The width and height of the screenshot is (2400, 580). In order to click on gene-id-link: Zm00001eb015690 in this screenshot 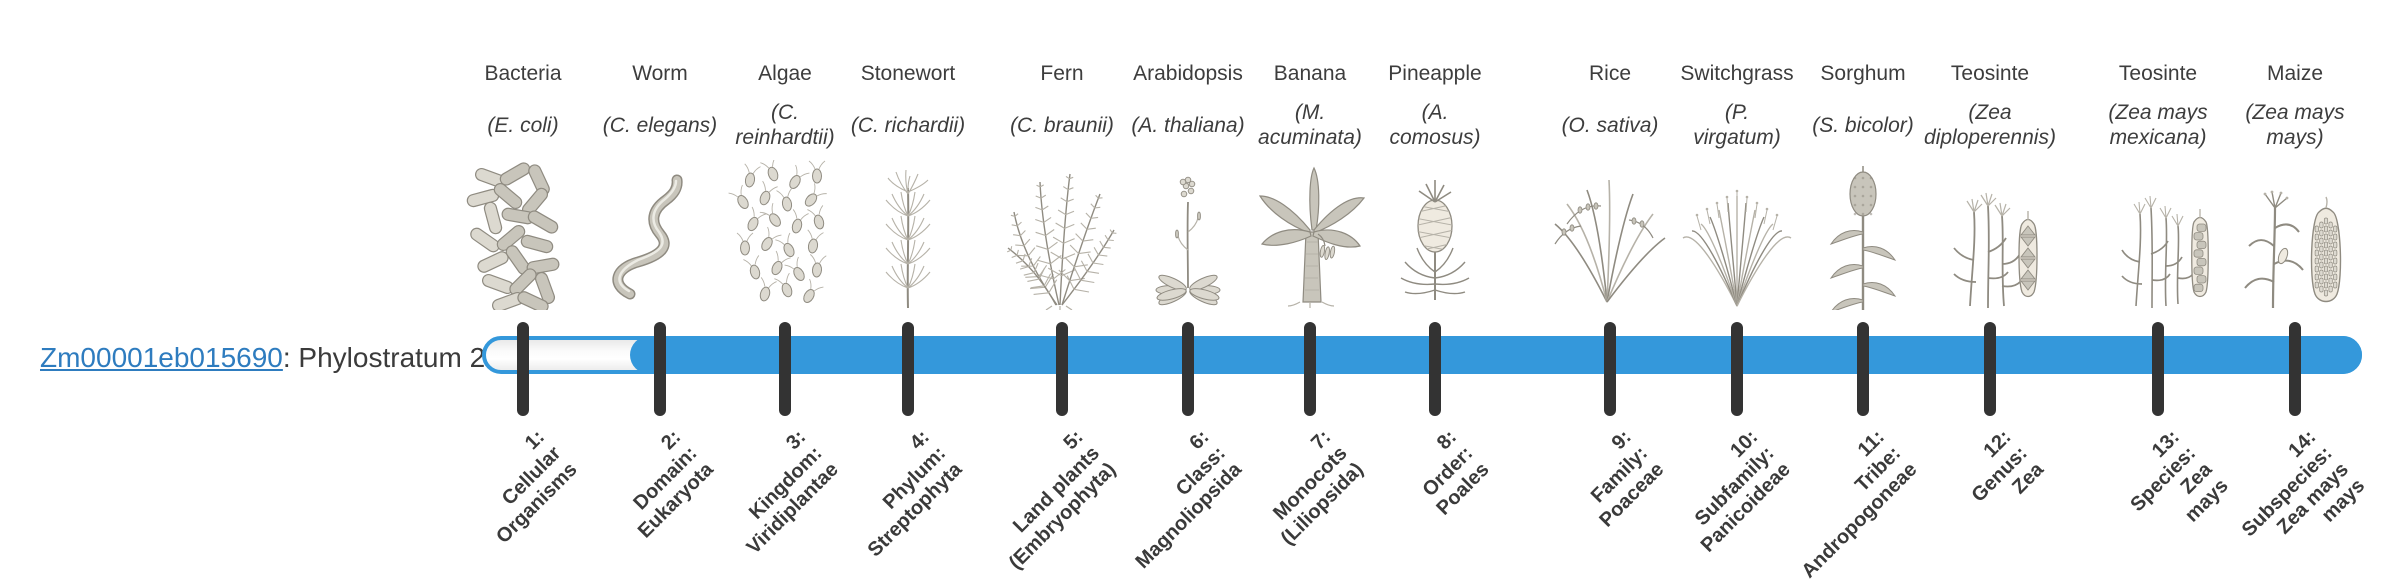, I will do `click(161, 357)`.